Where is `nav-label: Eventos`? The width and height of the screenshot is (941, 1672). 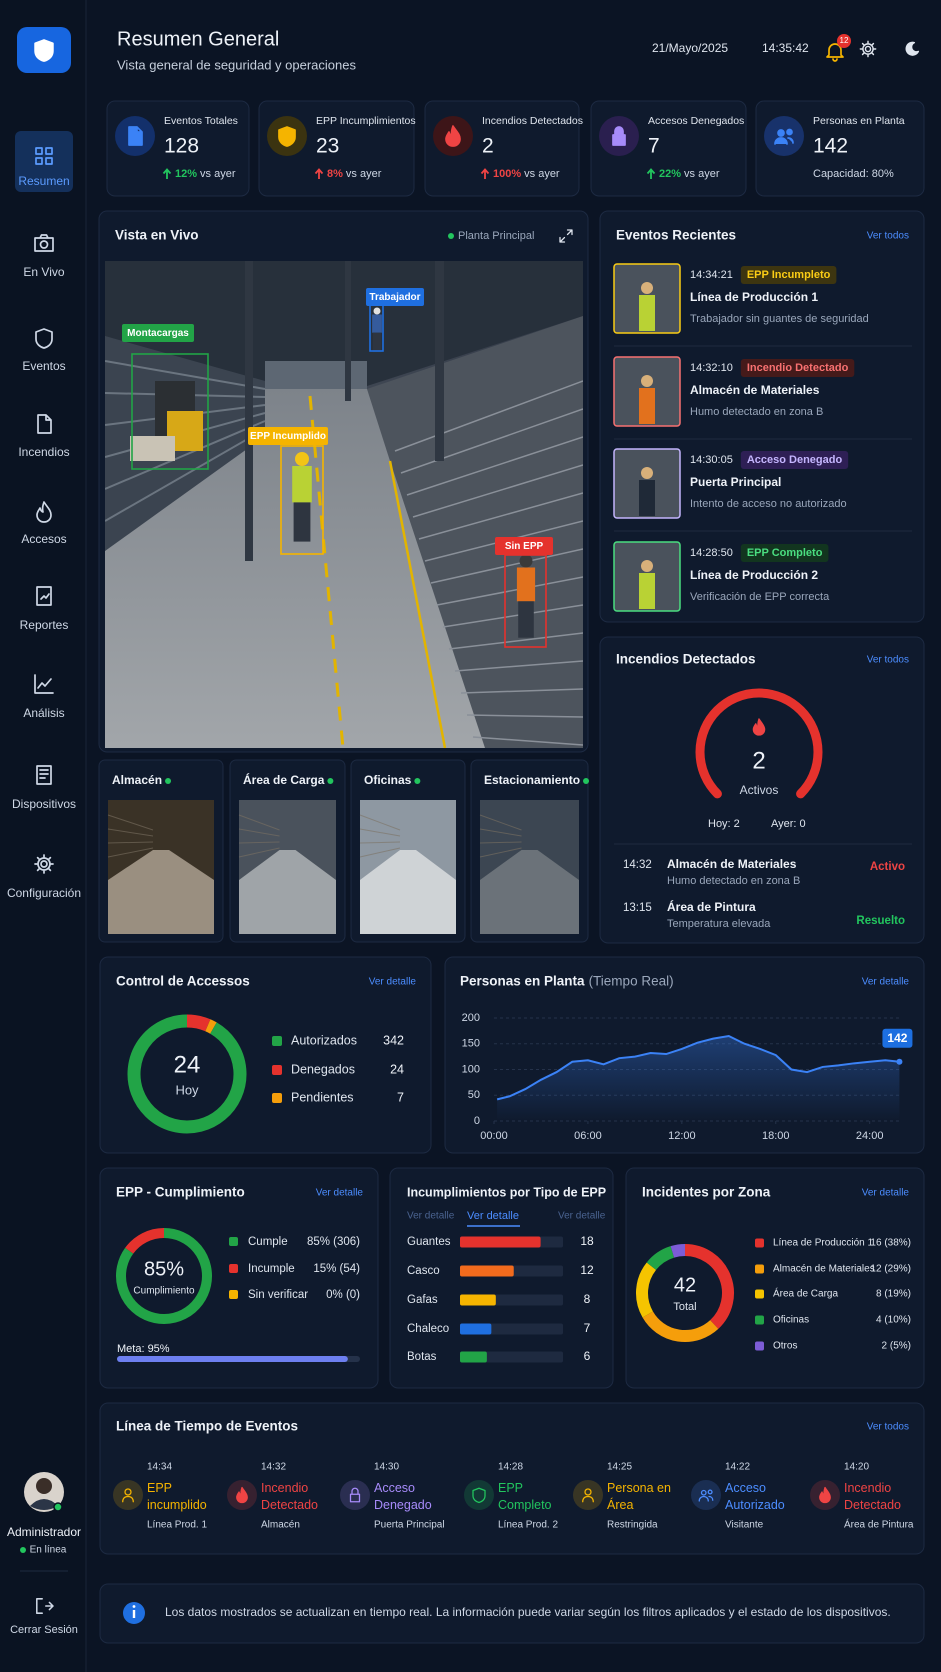 nav-label: Eventos is located at coordinates (43, 366).